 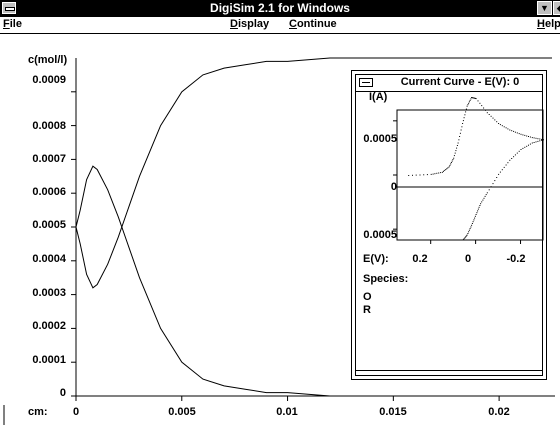 What do you see at coordinates (460, 82) in the screenshot?
I see `current-curve-title: Current Curve - E(V): 0` at bounding box center [460, 82].